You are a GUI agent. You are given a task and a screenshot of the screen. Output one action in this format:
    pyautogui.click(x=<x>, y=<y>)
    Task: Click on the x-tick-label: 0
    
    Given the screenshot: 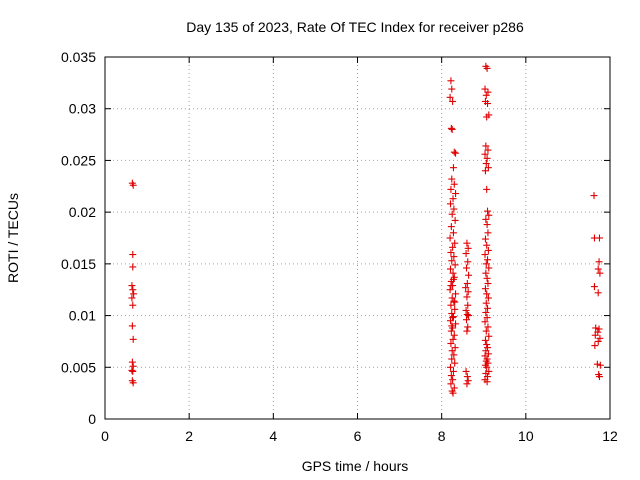 What is the action you would take?
    pyautogui.click(x=105, y=436)
    